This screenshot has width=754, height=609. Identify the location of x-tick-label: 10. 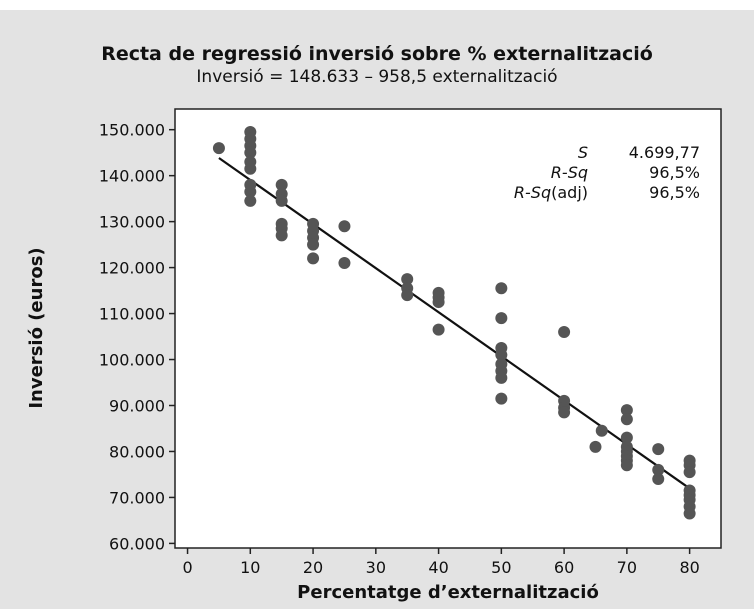
(250, 567).